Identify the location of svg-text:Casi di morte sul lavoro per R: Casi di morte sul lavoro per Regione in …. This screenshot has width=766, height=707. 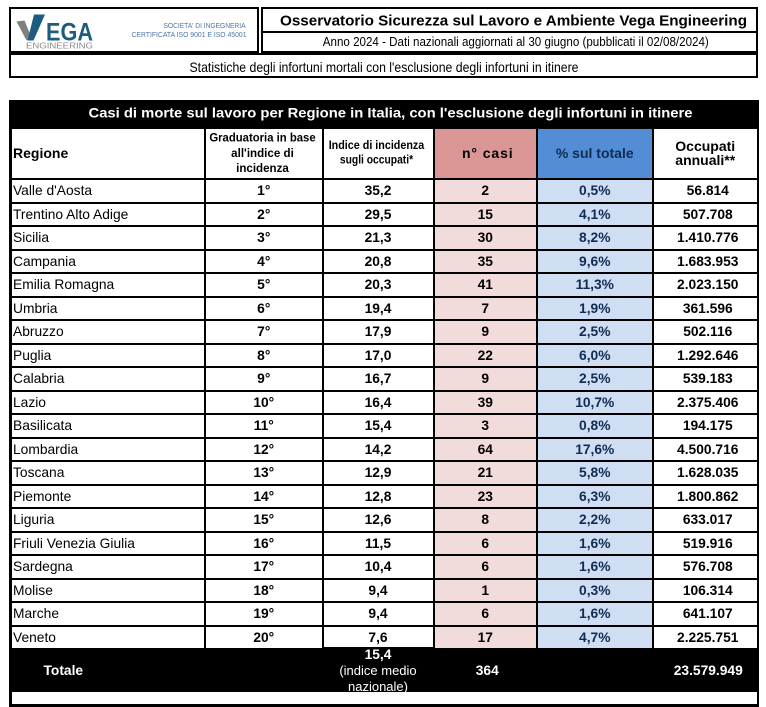
(390, 112).